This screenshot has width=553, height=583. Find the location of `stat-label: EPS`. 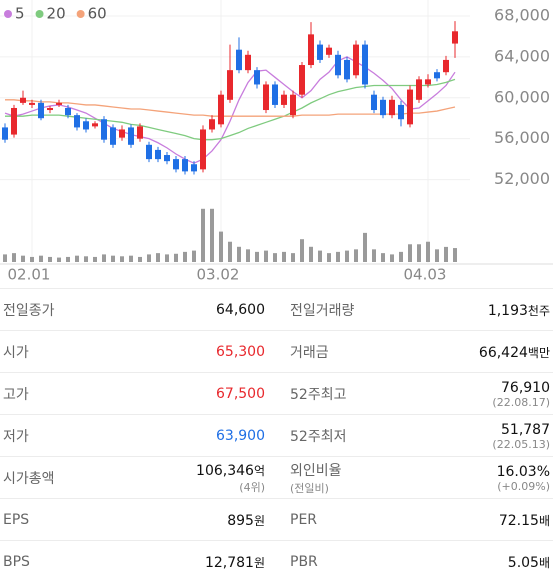

stat-label: EPS is located at coordinates (16, 520).